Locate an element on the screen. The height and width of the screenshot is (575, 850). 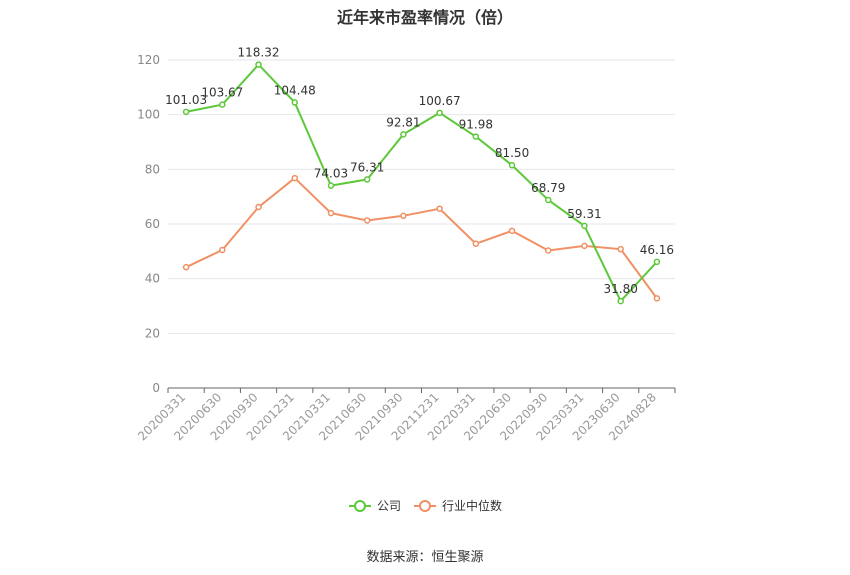
y-tick-label: 120 is located at coordinates (148, 60).